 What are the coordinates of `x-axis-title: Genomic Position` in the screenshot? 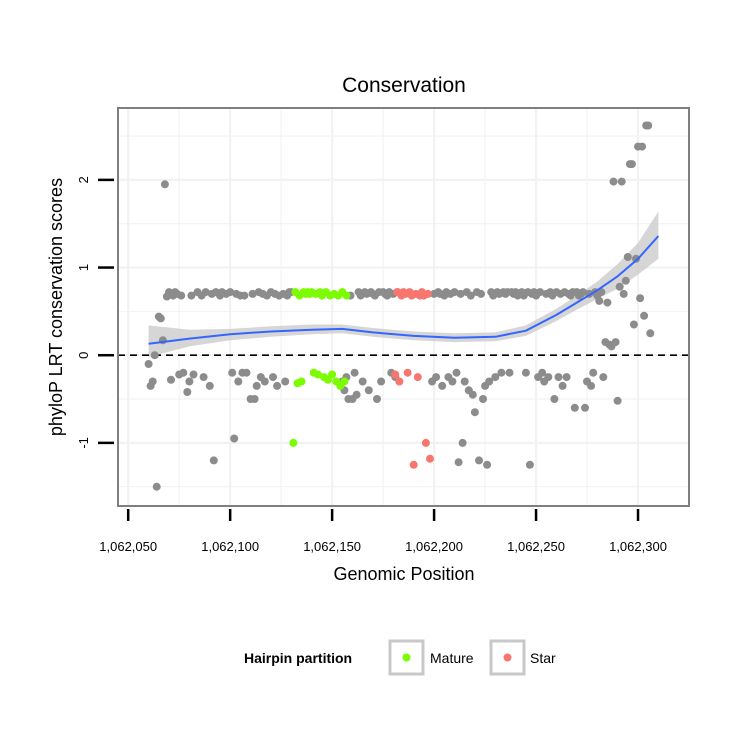 It's located at (403, 574).